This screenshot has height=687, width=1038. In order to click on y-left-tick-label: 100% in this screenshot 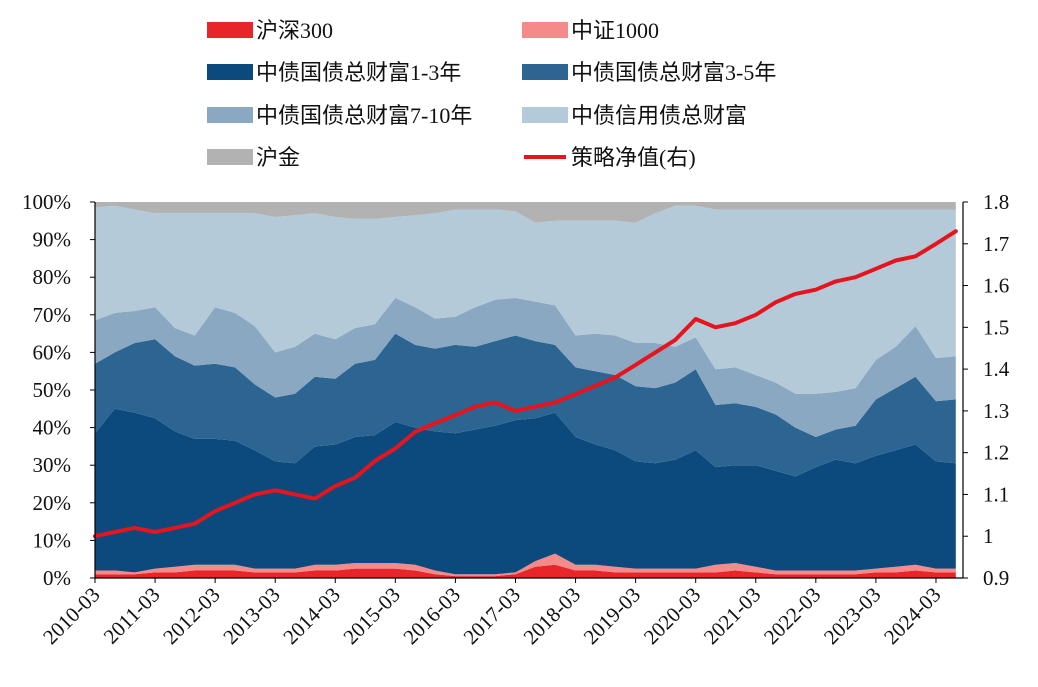, I will do `click(46, 202)`.